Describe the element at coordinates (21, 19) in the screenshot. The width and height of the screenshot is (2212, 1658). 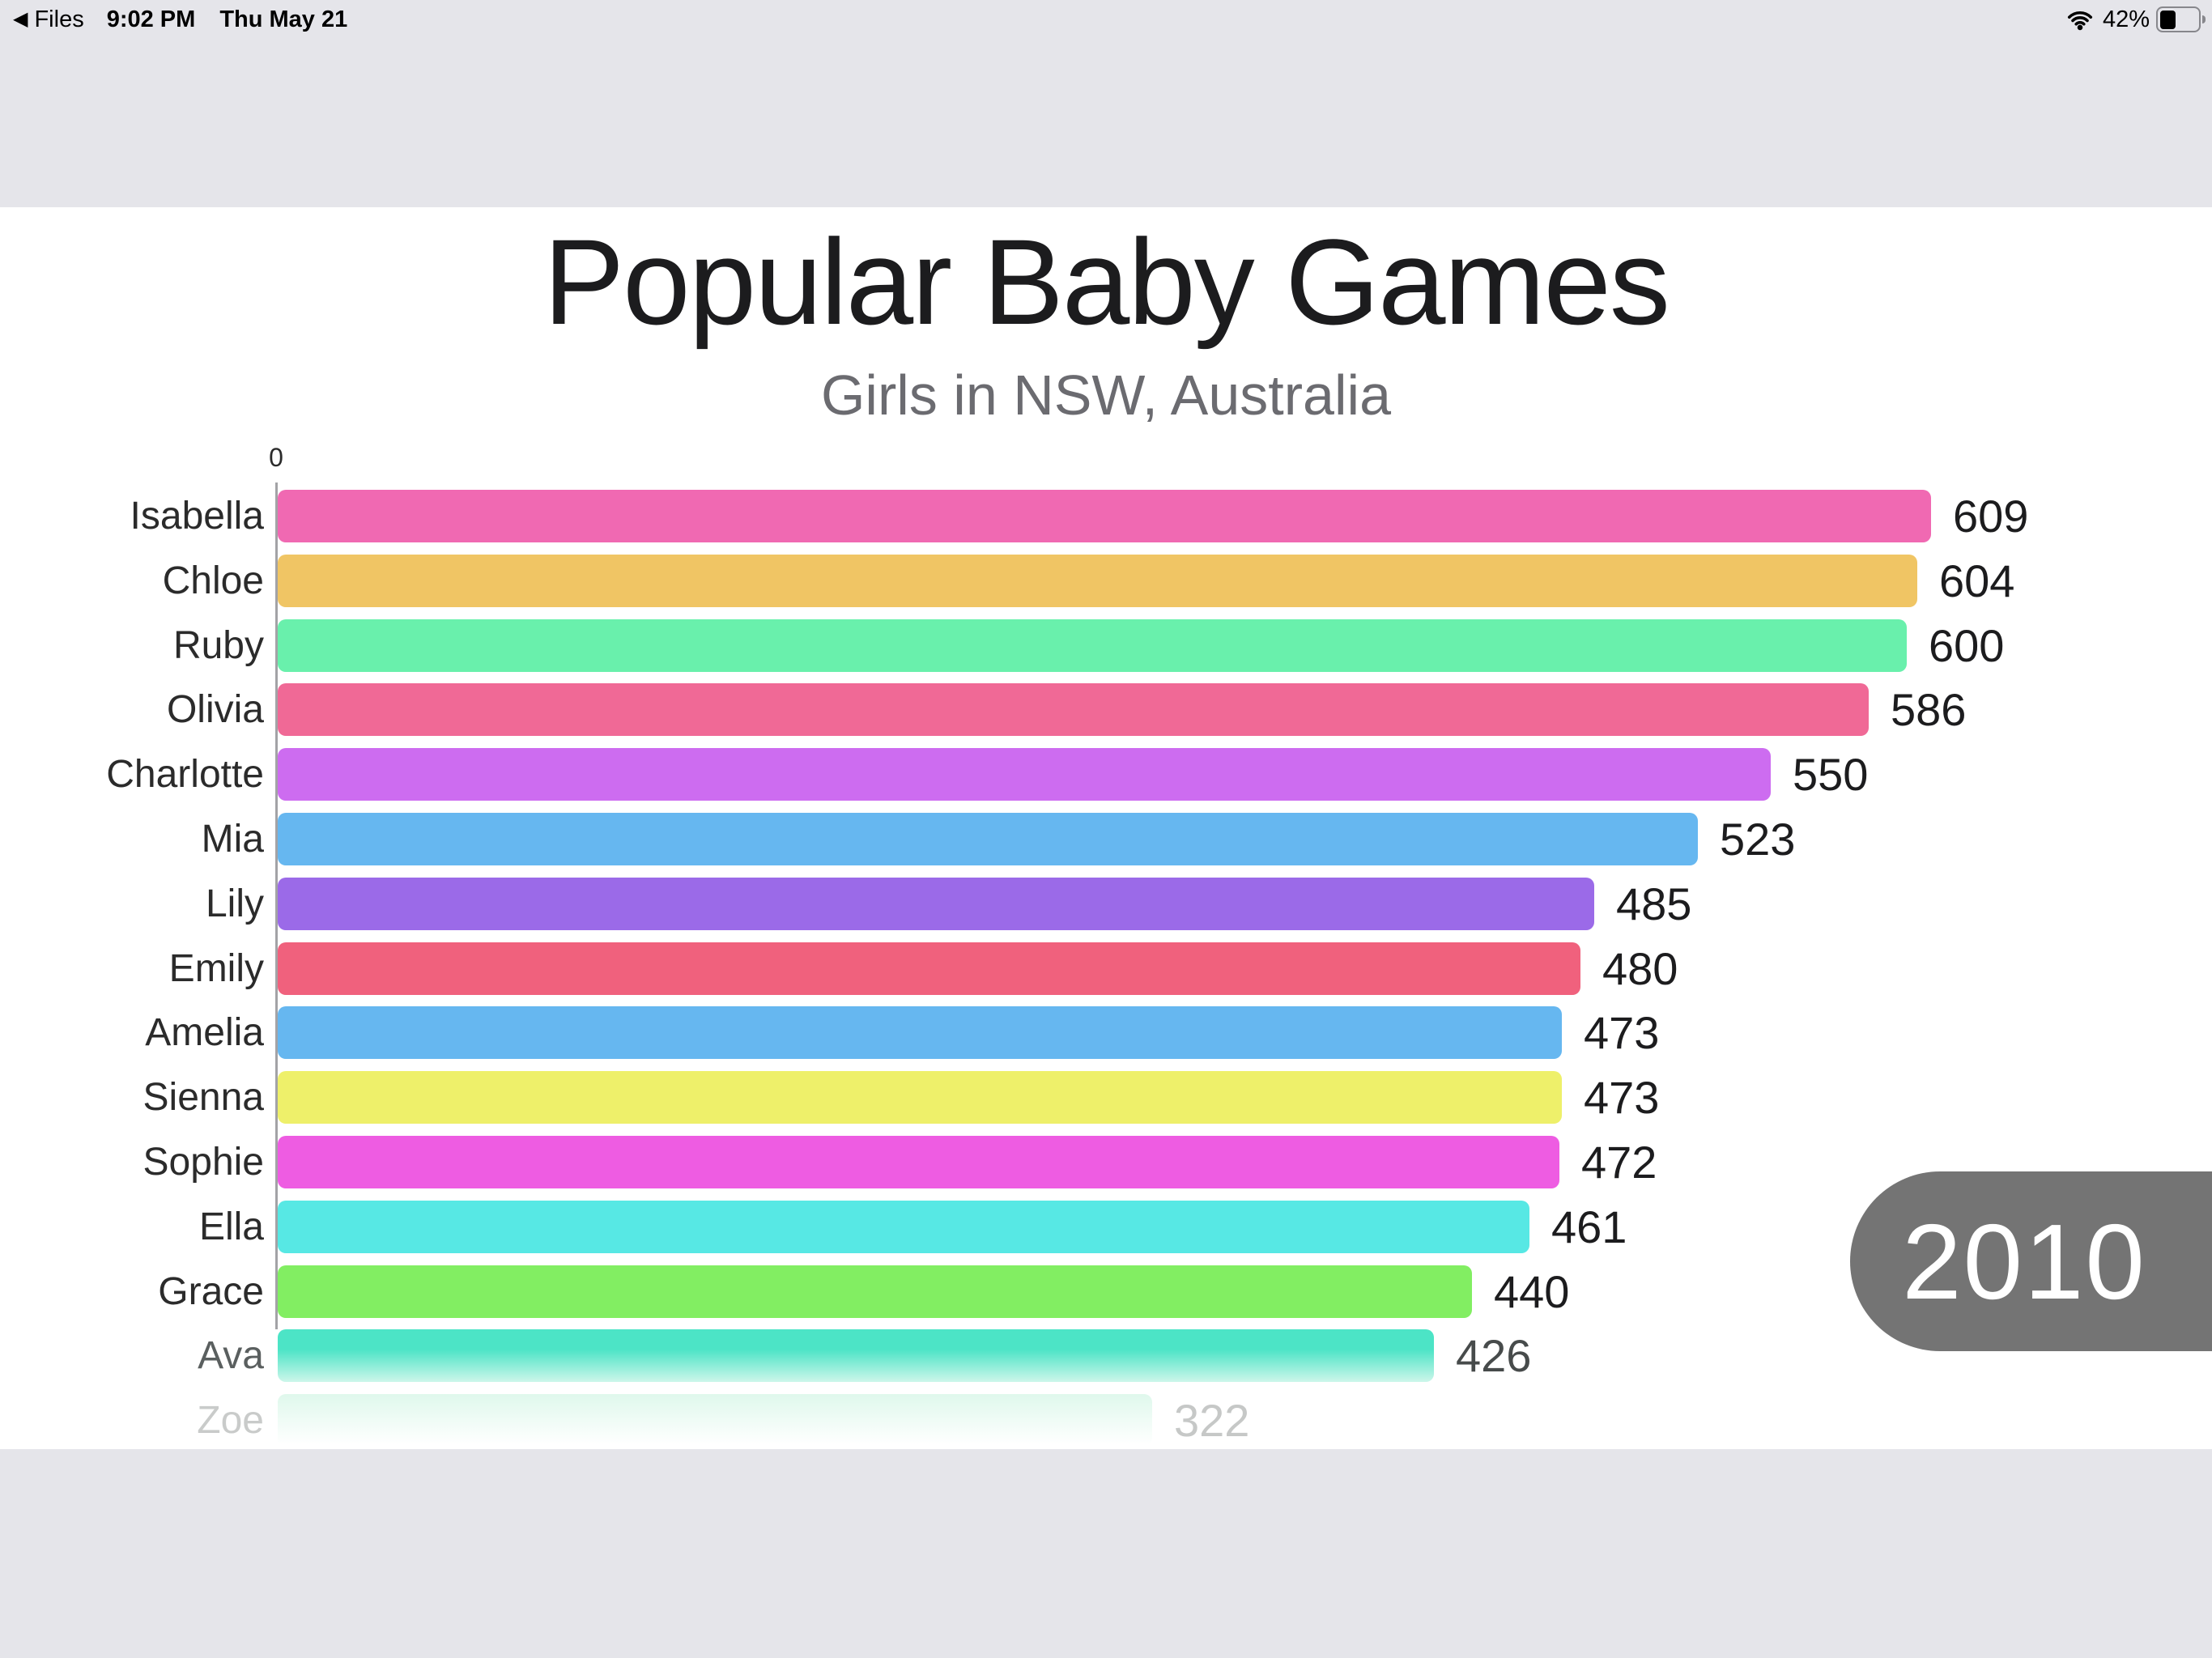
I see `back-triangle-icon: ◀` at that location.